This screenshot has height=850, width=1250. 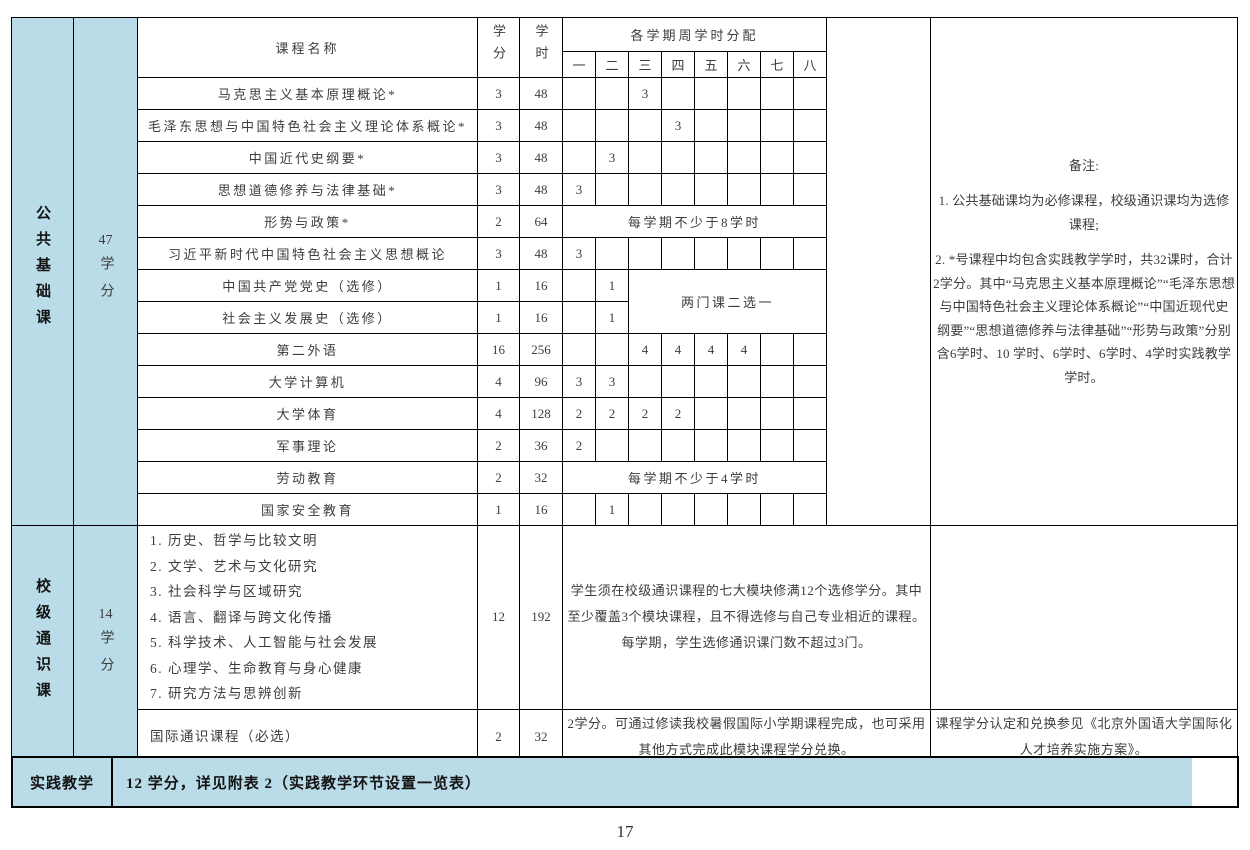 I want to click on module-item: 1. 历史、哲学与比较文明, so click(x=234, y=540).